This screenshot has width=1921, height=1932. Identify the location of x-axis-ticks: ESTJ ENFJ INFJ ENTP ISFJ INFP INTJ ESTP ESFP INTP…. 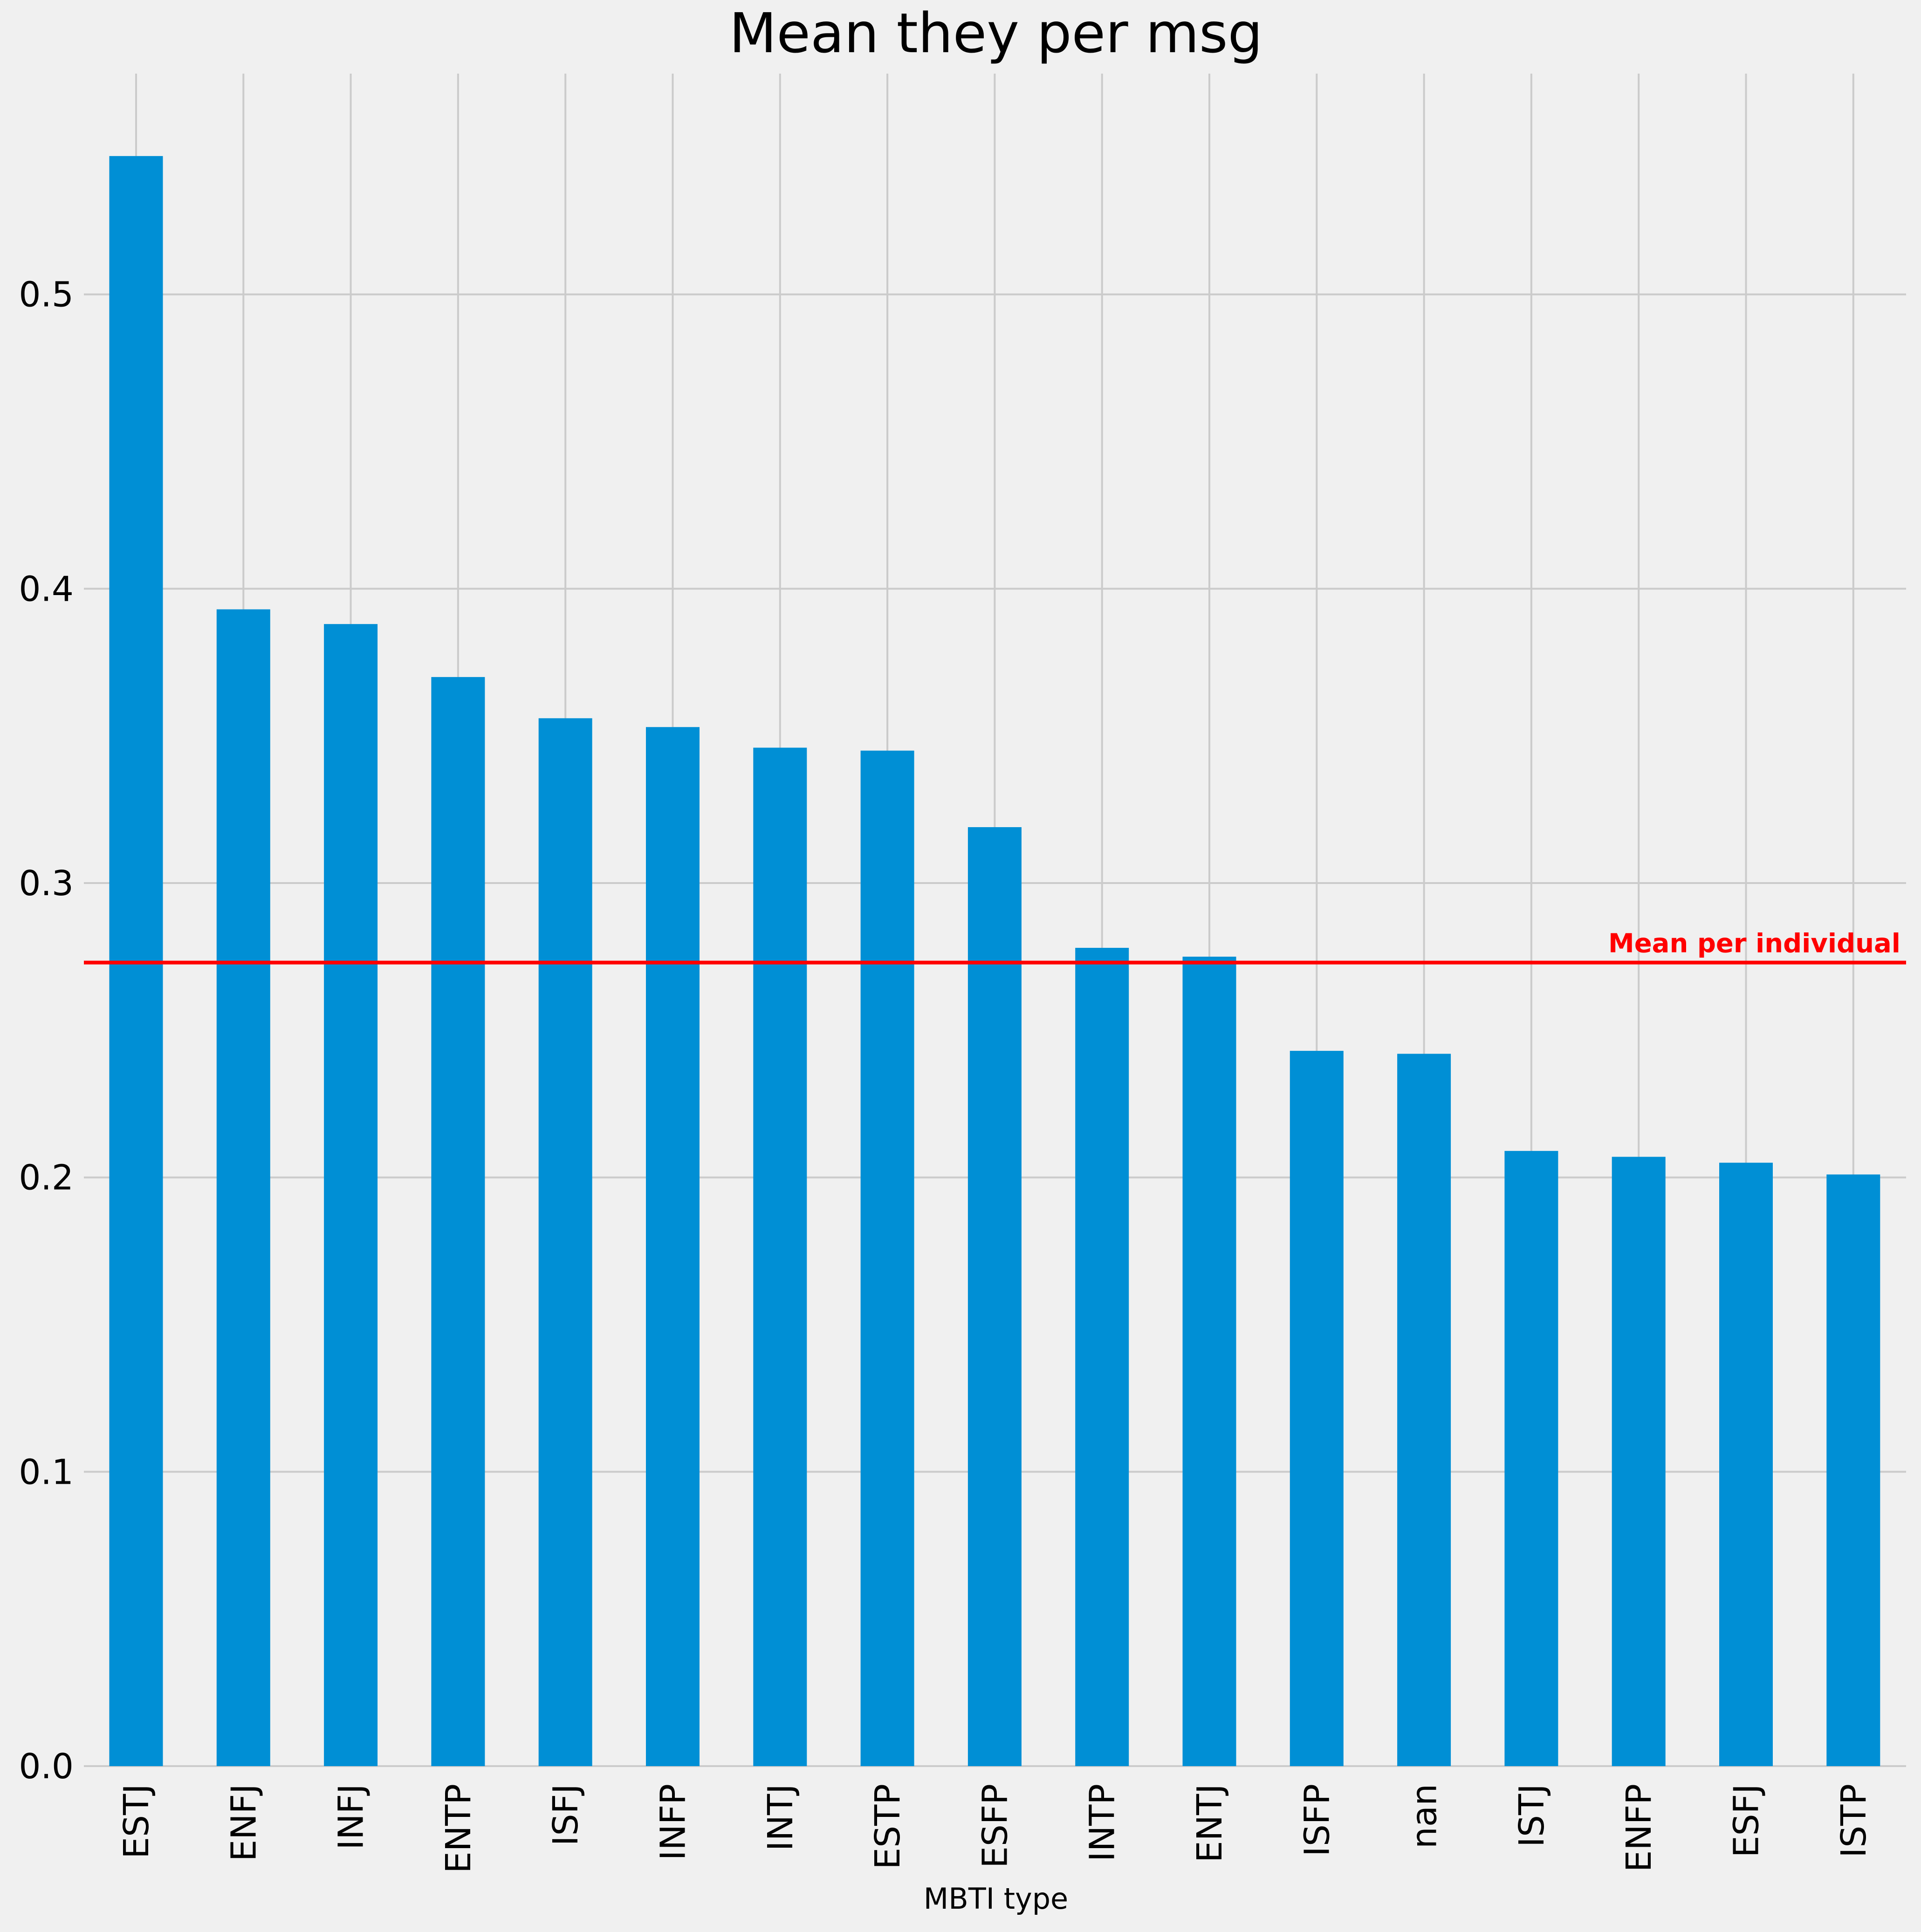
(995, 1828).